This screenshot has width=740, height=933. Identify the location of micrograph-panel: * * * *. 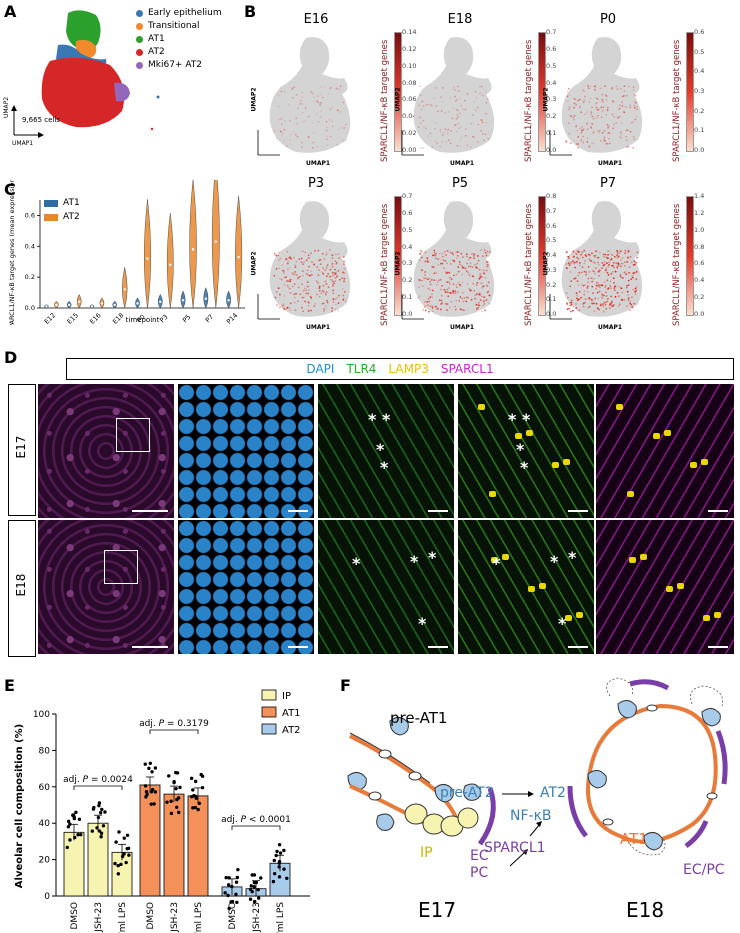
(526, 451).